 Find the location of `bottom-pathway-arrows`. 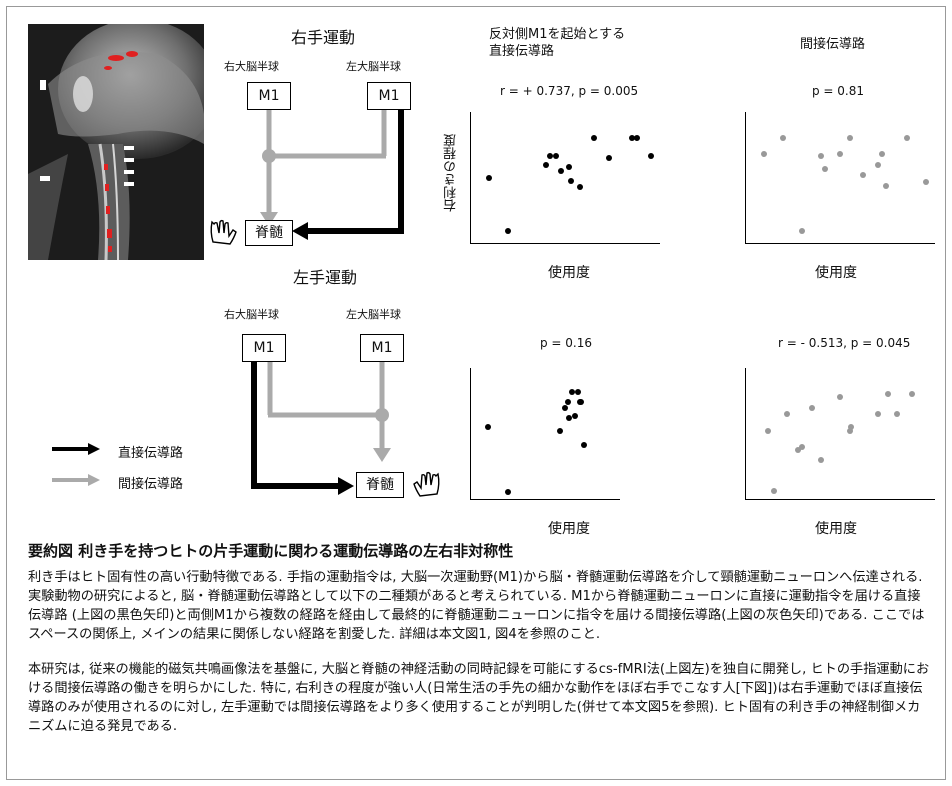

bottom-pathway-arrows is located at coordinates (321, 425).